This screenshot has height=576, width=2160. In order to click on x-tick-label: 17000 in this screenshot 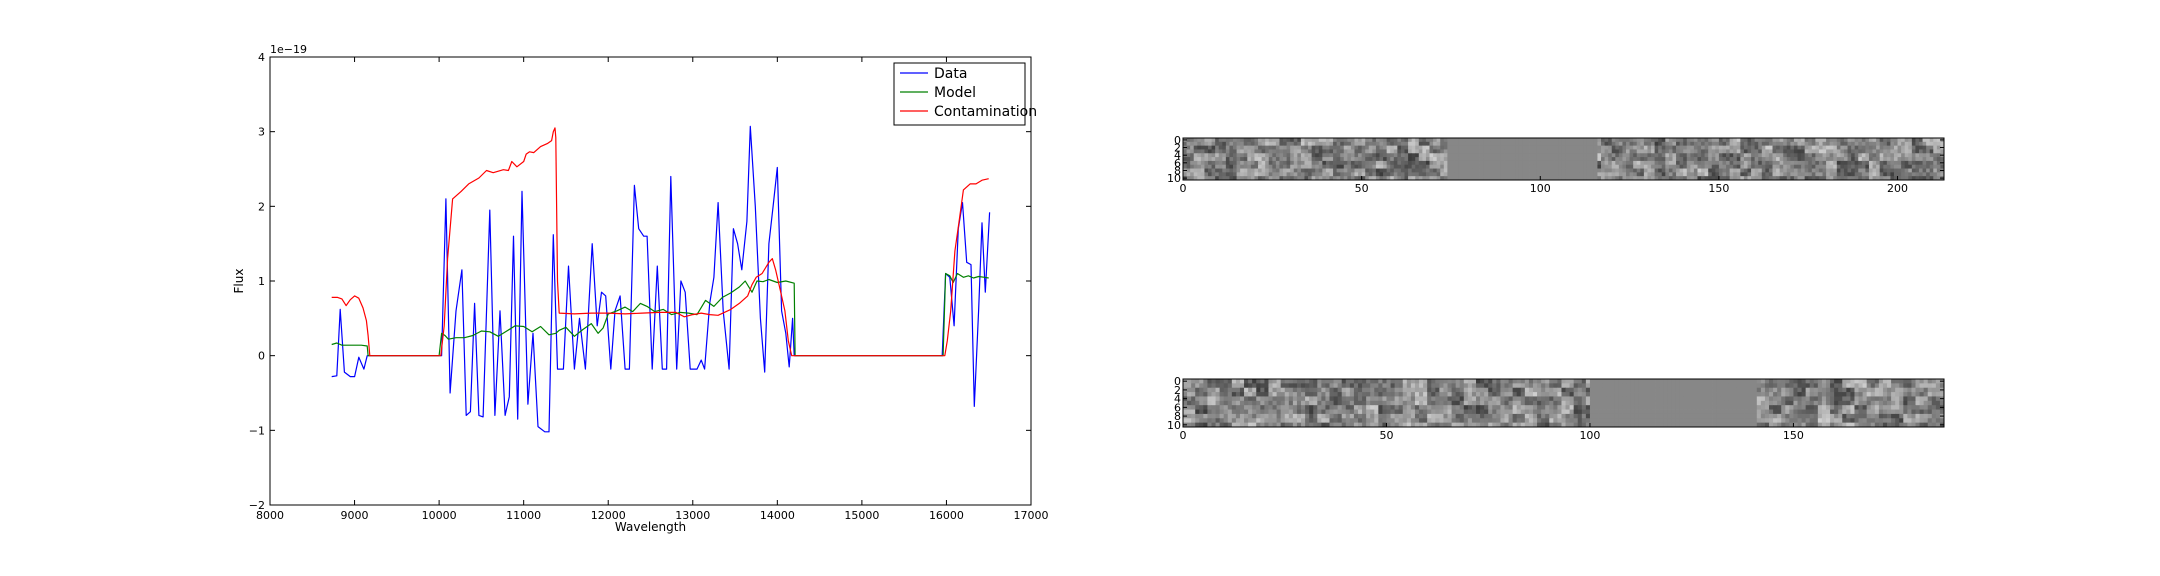, I will do `click(1031, 515)`.